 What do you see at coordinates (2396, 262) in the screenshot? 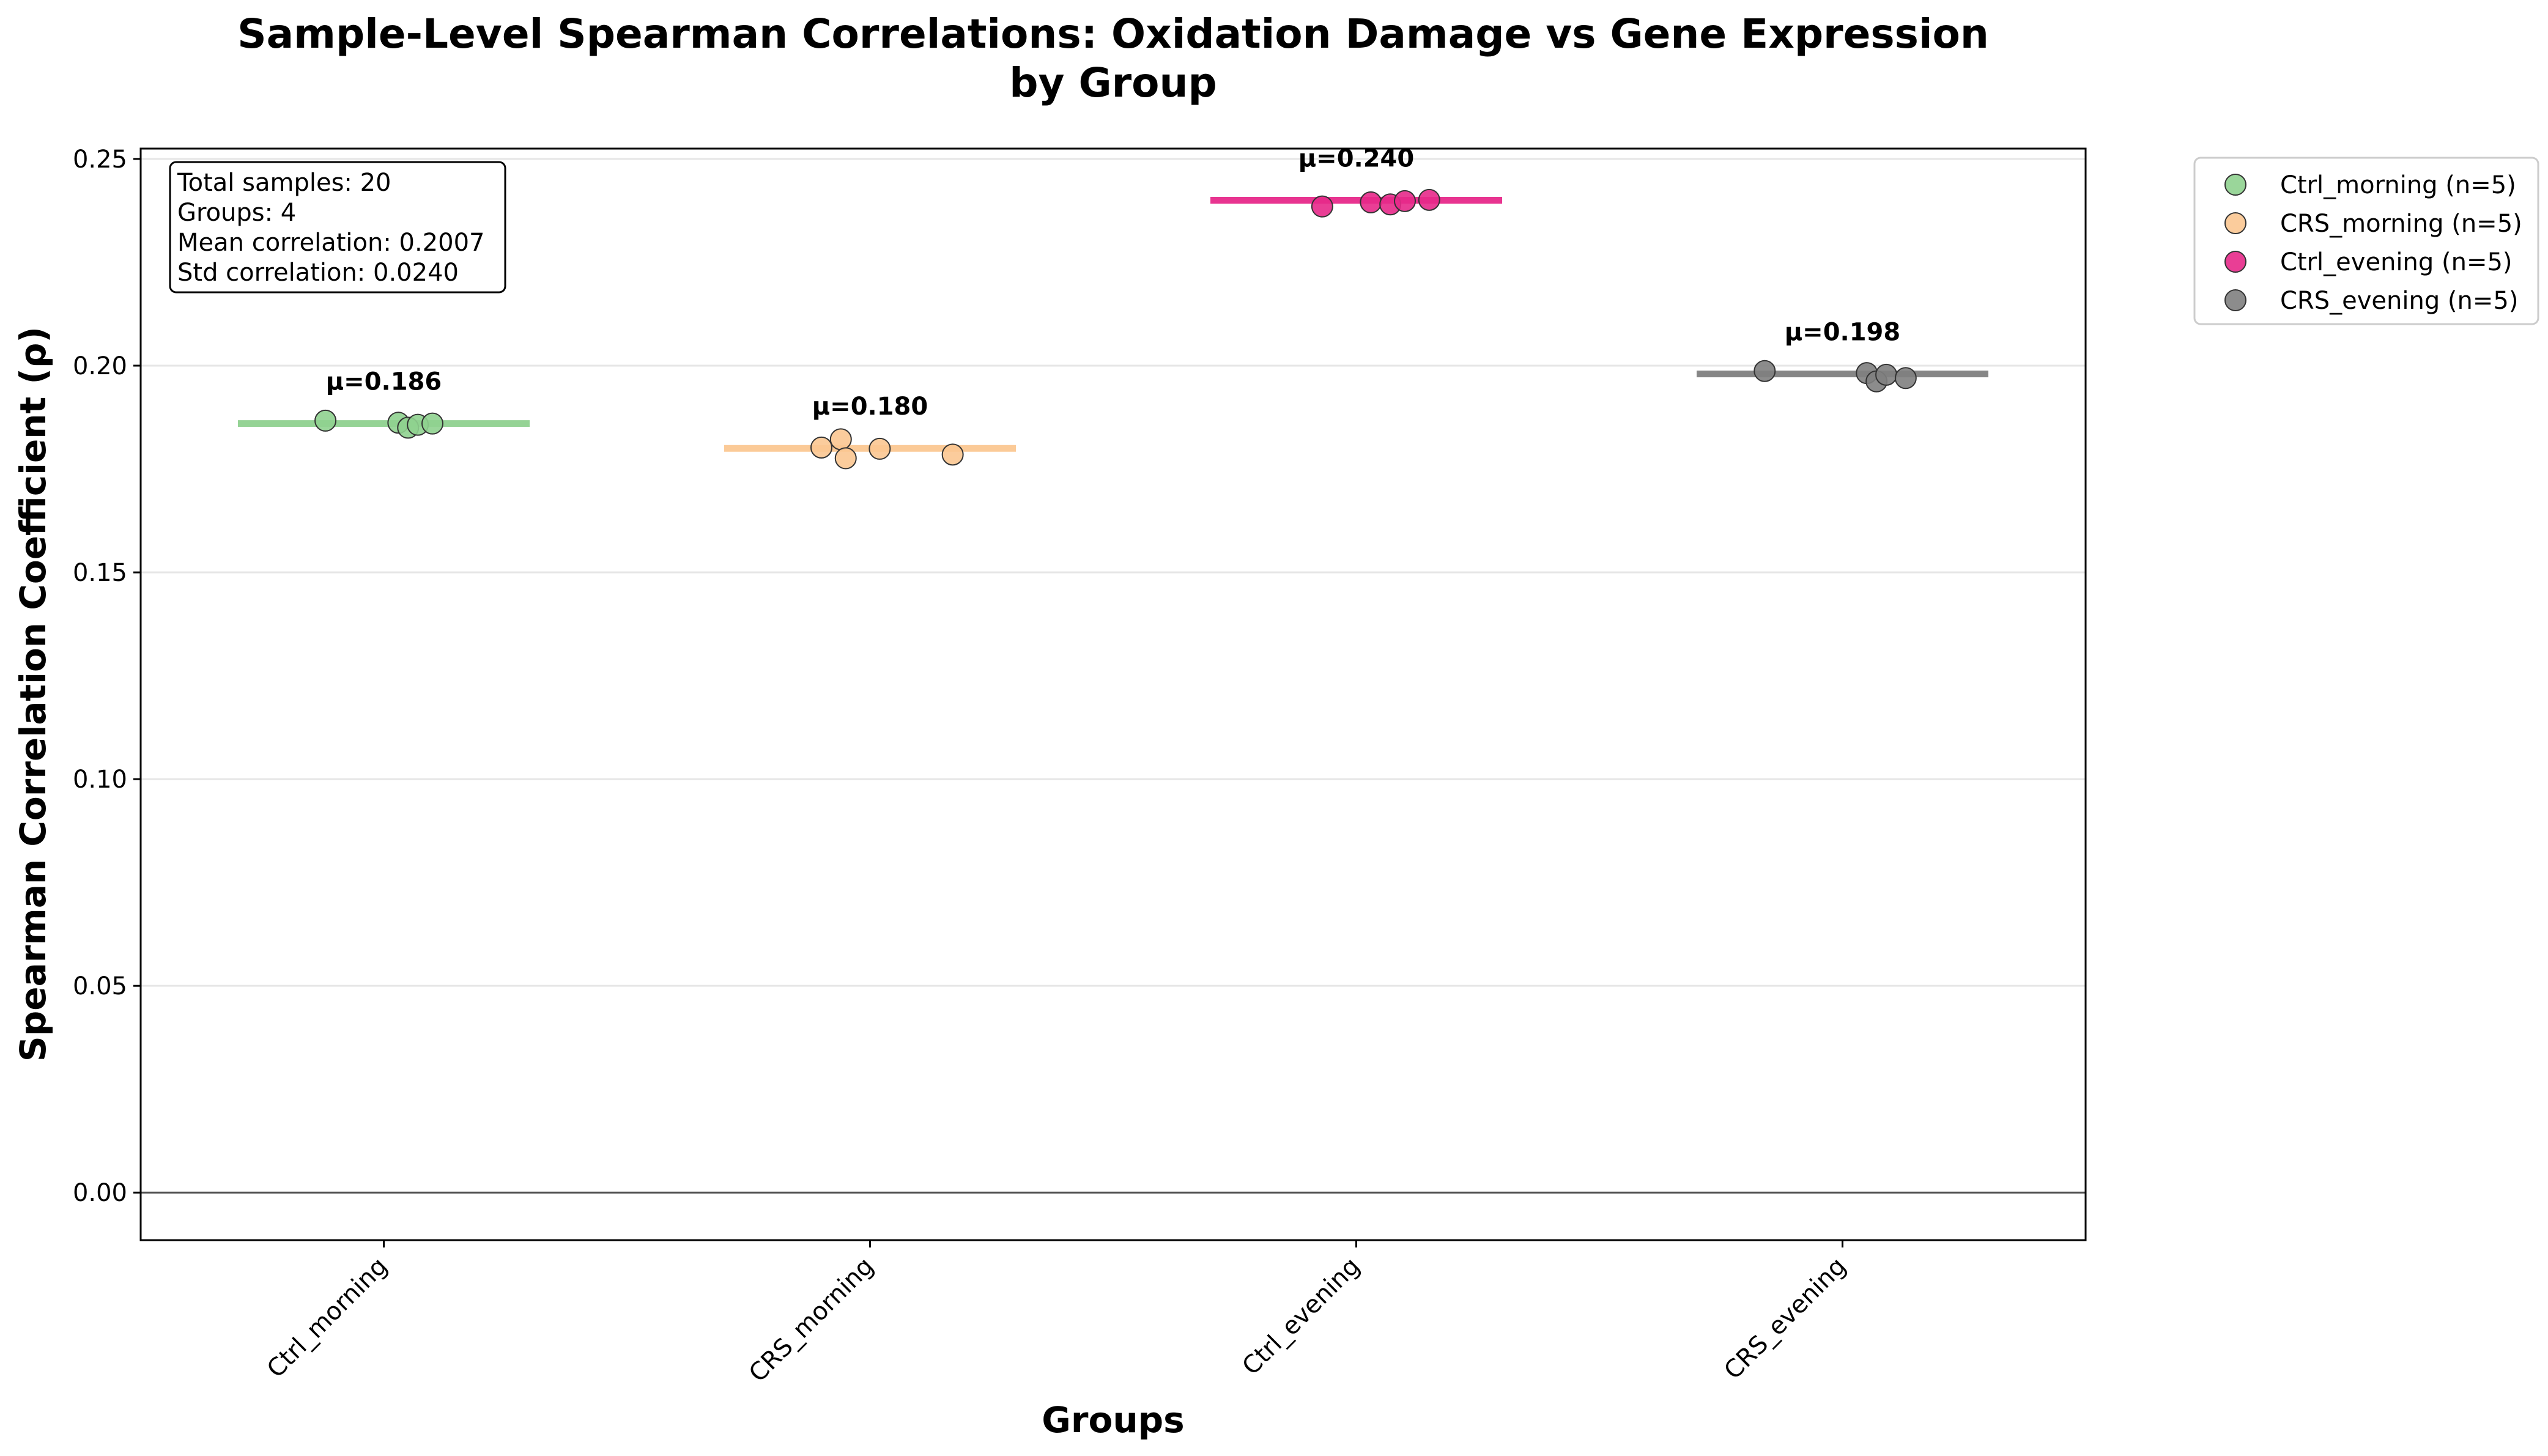
I see `legend-label: Ctrl_evening (n=5)` at bounding box center [2396, 262].